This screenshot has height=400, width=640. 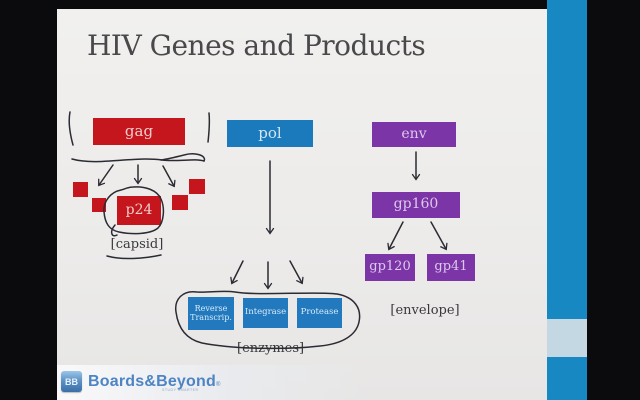 I want to click on capsid-label: [capsid], so click(x=137, y=244).